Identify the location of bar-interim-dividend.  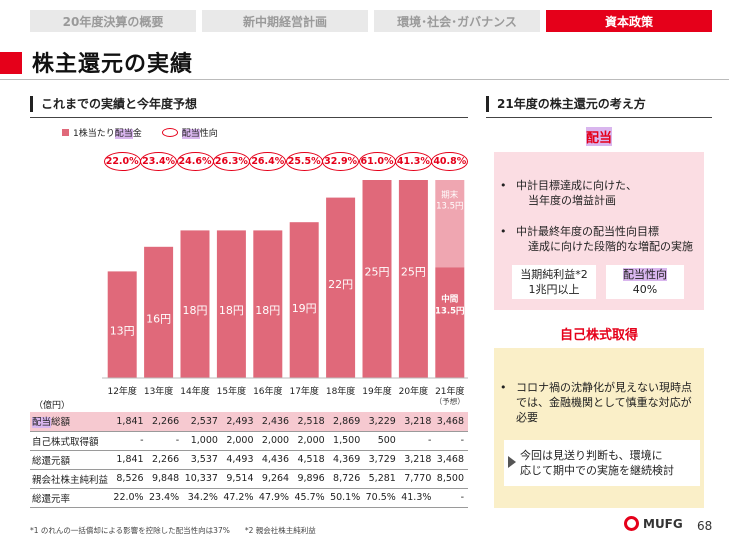
(450, 322).